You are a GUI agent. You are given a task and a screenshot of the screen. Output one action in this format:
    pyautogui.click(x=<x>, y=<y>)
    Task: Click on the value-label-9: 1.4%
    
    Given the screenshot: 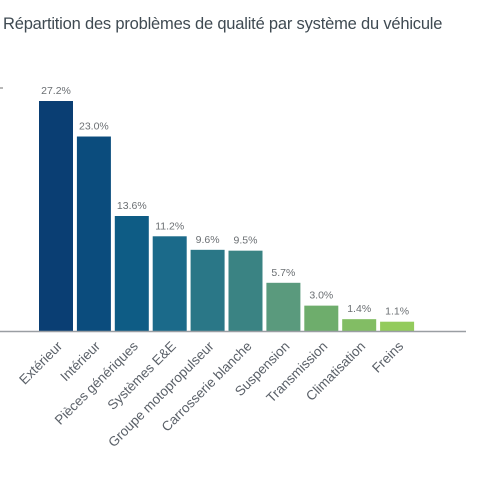 What is the action you would take?
    pyautogui.click(x=359, y=309)
    